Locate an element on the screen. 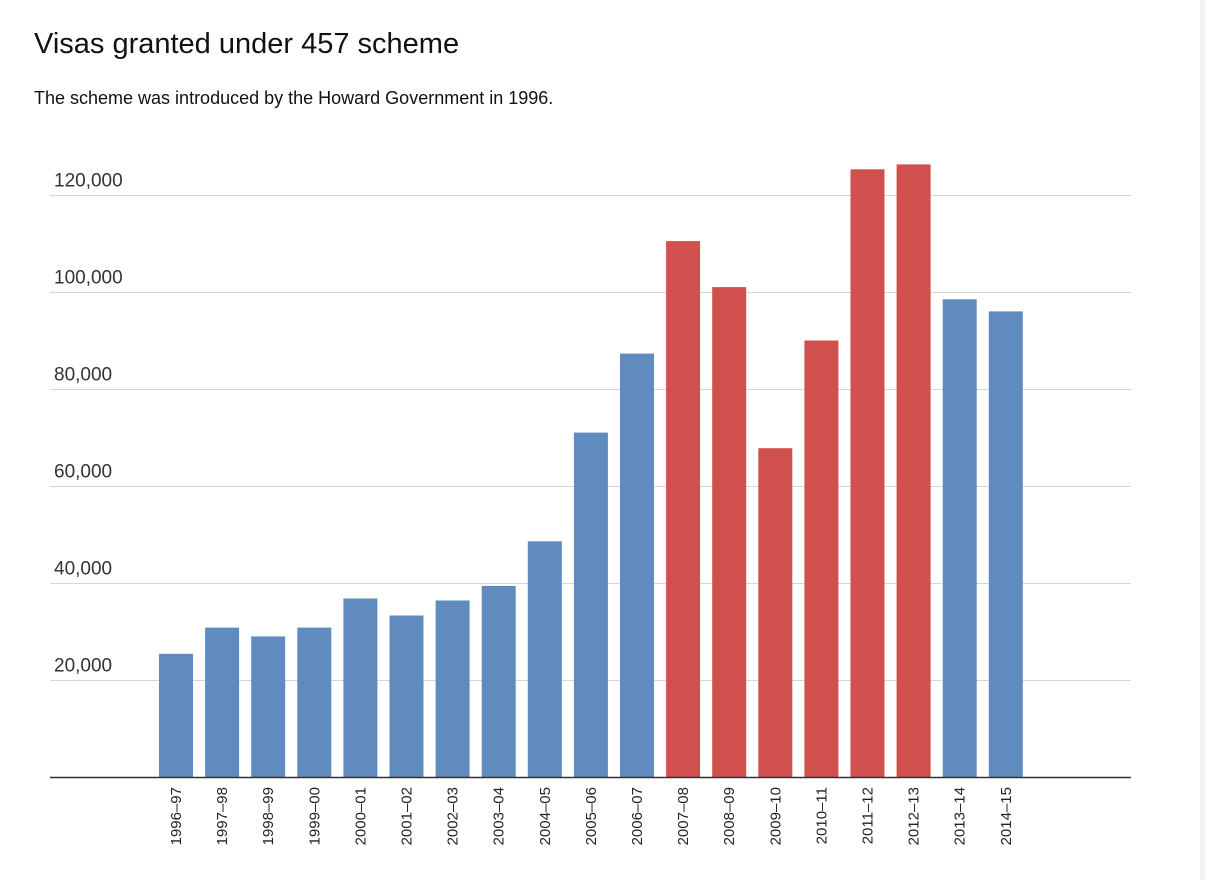 Image resolution: width=1205 pixels, height=880 pixels. x-tick-label: 2010–11 is located at coordinates (821, 815).